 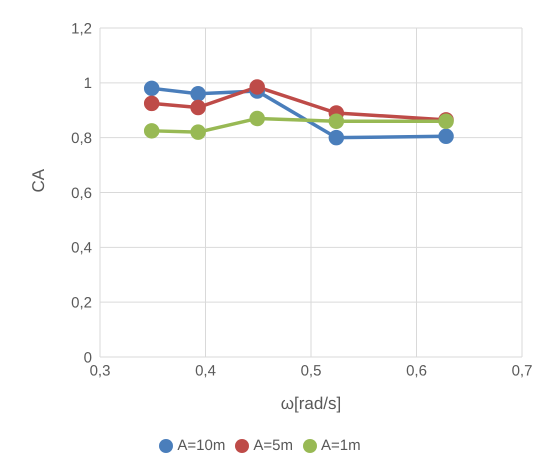 I want to click on y-tick-label: 0, so click(x=88, y=357).